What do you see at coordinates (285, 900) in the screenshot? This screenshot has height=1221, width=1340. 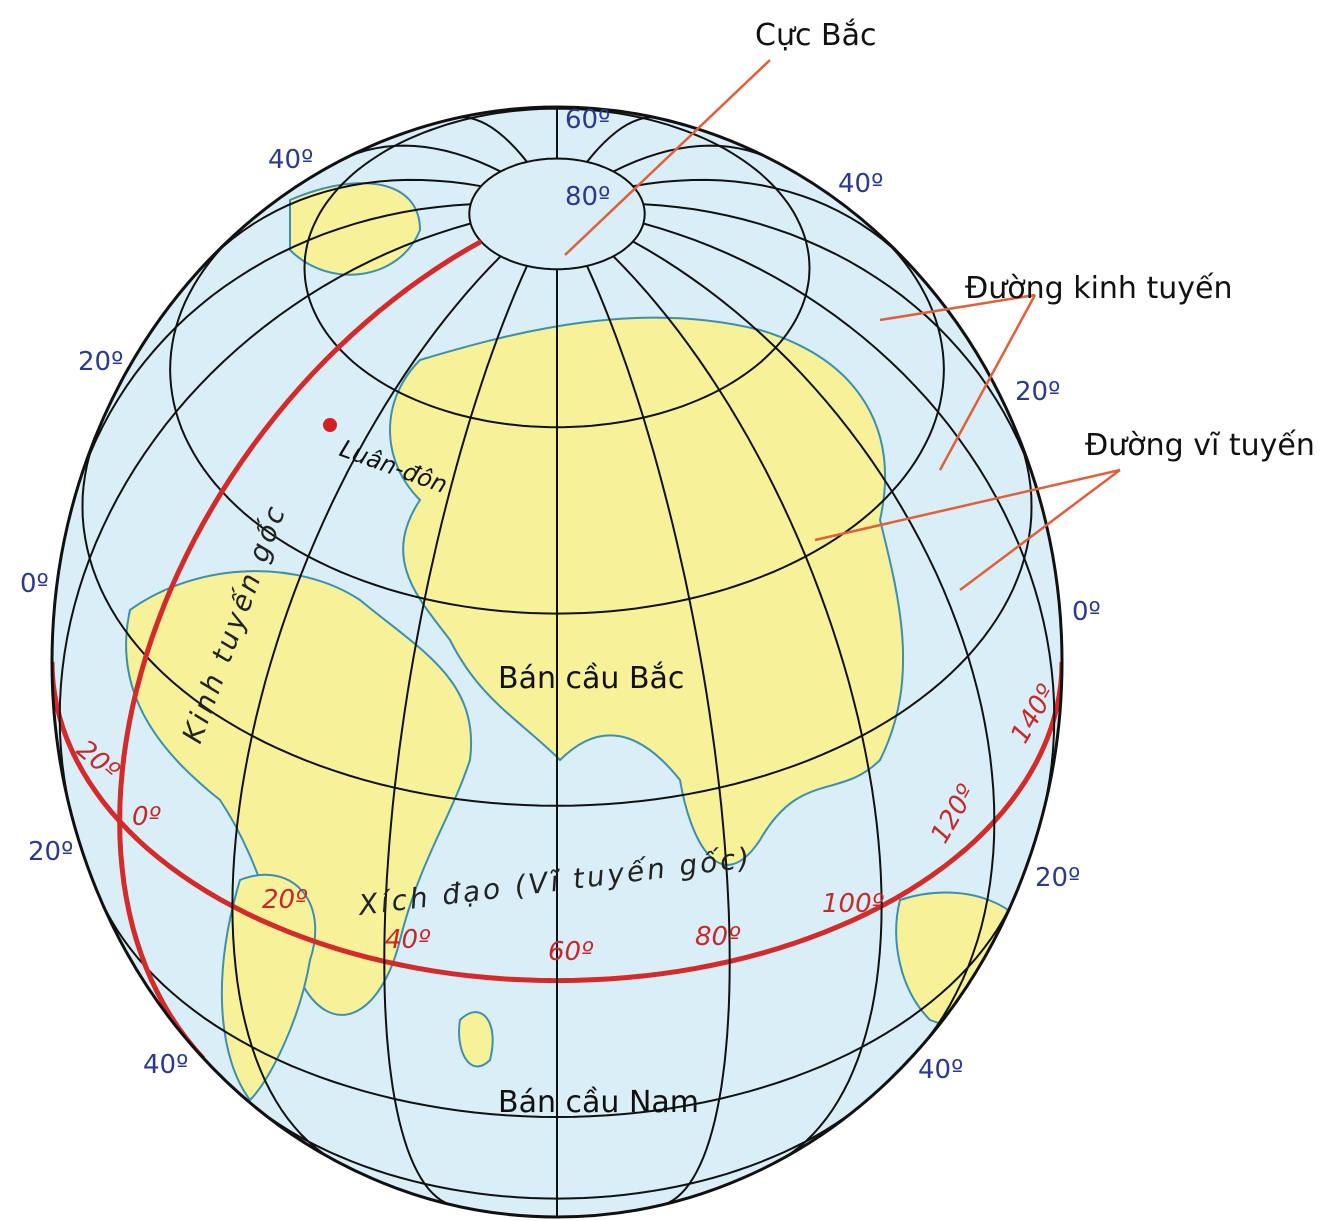 I see `longitude-label: 20º` at bounding box center [285, 900].